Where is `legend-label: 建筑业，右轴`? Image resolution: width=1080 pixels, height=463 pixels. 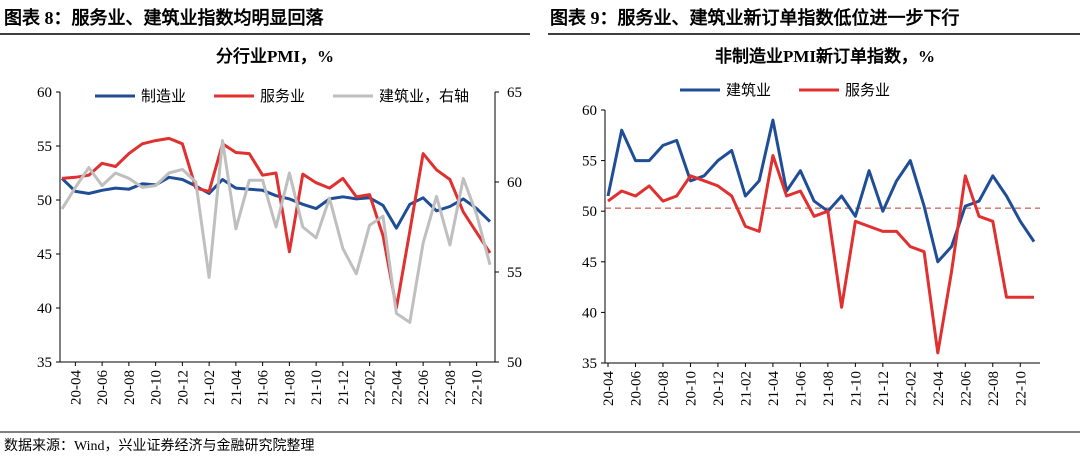
legend-label: 建筑业，右轴 is located at coordinates (424, 96).